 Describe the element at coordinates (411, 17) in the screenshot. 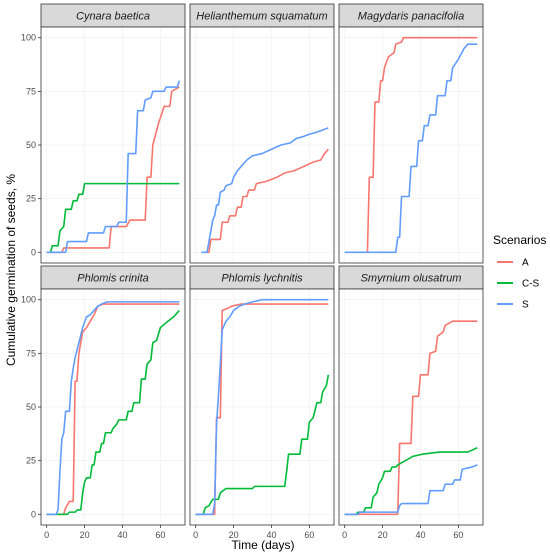

I see `panel-title: Magydaris panacifolia` at that location.